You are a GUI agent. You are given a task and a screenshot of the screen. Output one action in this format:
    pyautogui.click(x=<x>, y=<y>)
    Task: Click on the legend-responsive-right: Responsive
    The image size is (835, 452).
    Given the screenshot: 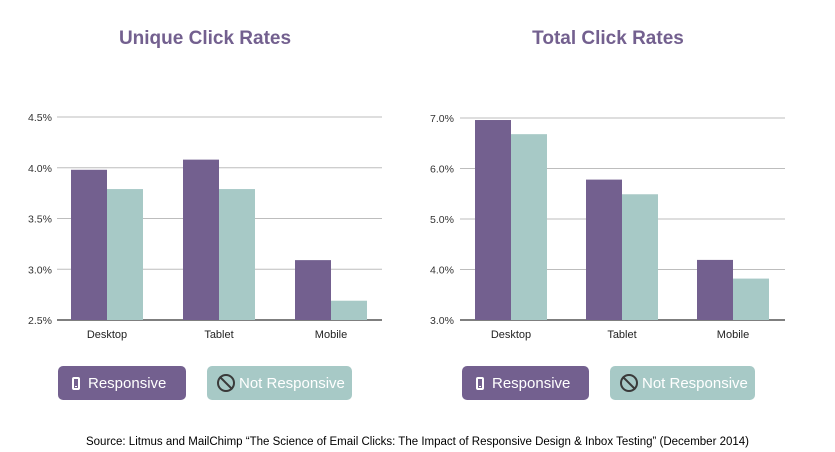 What is the action you would take?
    pyautogui.click(x=525, y=383)
    